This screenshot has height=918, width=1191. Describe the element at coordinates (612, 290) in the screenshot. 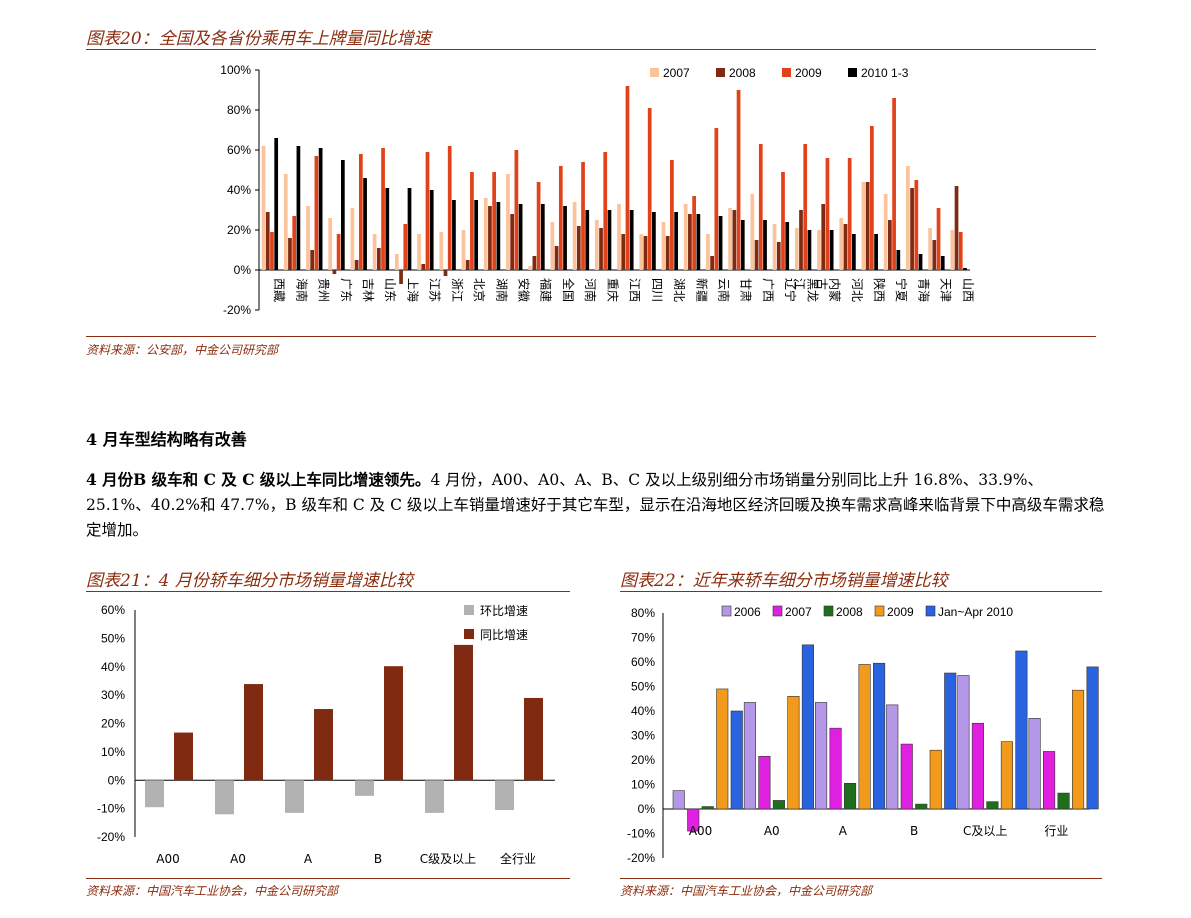

I see `x-tick-label: 重庆` at that location.